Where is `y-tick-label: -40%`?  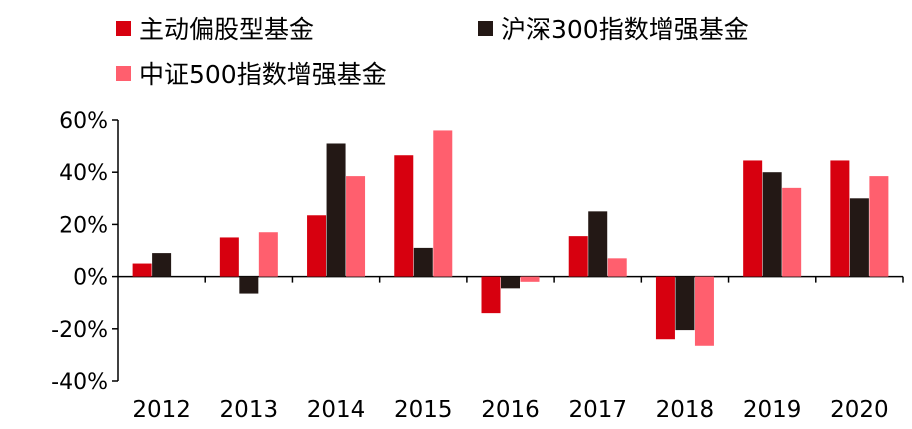
y-tick-label: -40% is located at coordinates (79, 382).